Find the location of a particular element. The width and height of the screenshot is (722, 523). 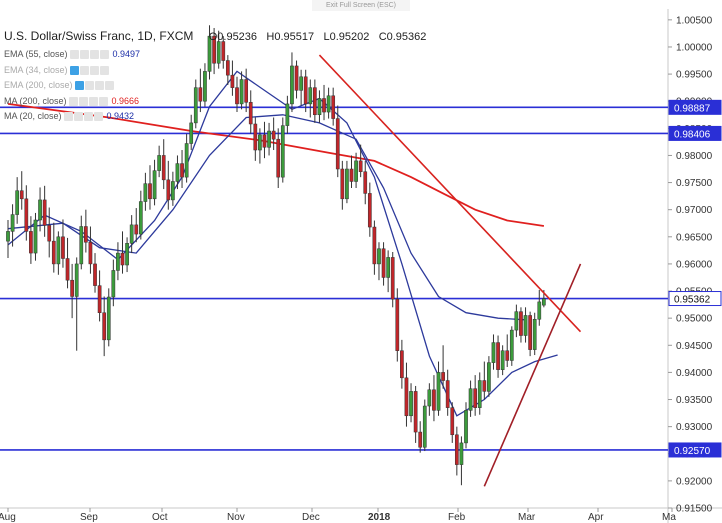

x-tick-label: Feb is located at coordinates (457, 517).